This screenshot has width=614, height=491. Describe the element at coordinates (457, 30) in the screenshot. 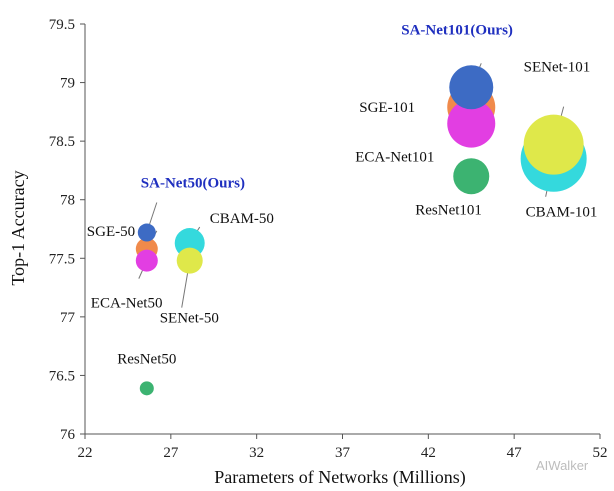

I see `label-sa-net101-ours: SA-Net101(Ours)` at that location.